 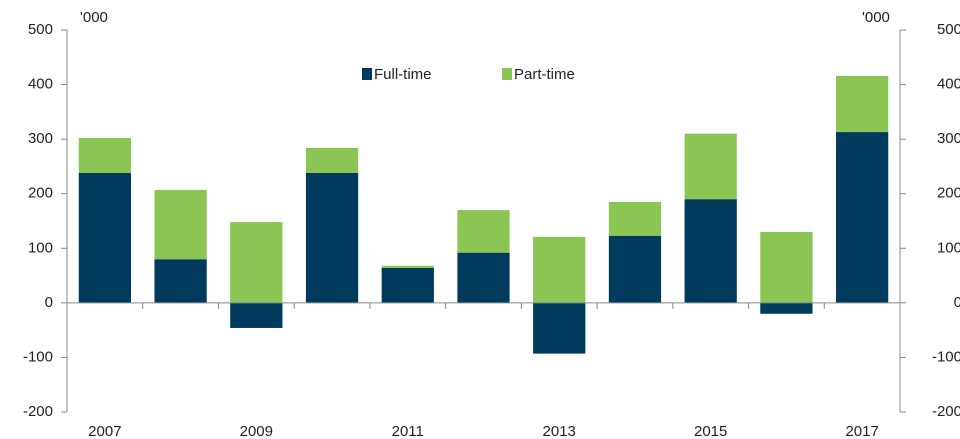 What do you see at coordinates (40, 29) in the screenshot?
I see `y-tick-label: 500` at bounding box center [40, 29].